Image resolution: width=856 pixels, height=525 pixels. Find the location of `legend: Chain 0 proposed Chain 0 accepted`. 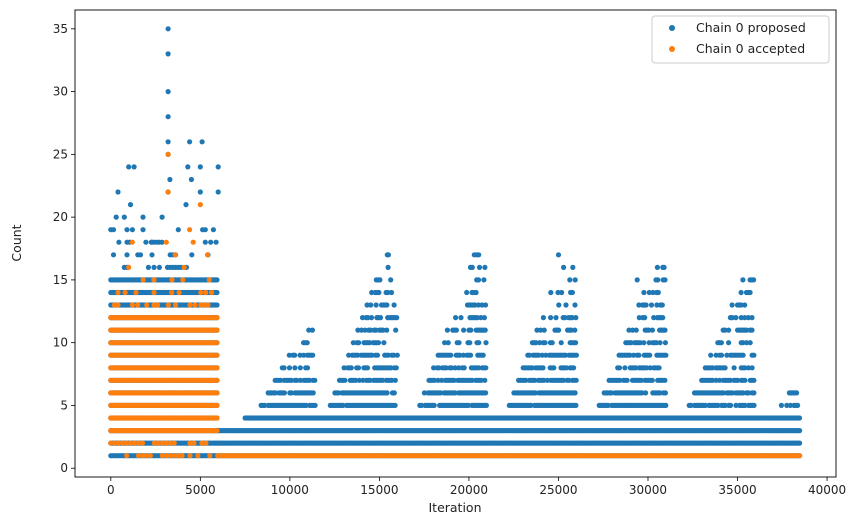

legend: Chain 0 proposed Chain 0 accepted is located at coordinates (740, 39).